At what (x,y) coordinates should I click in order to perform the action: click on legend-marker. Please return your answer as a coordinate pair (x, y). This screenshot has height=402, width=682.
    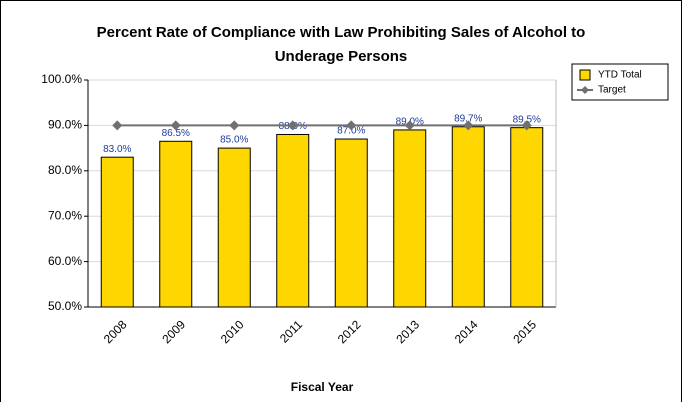
    Looking at the image, I should click on (585, 90).